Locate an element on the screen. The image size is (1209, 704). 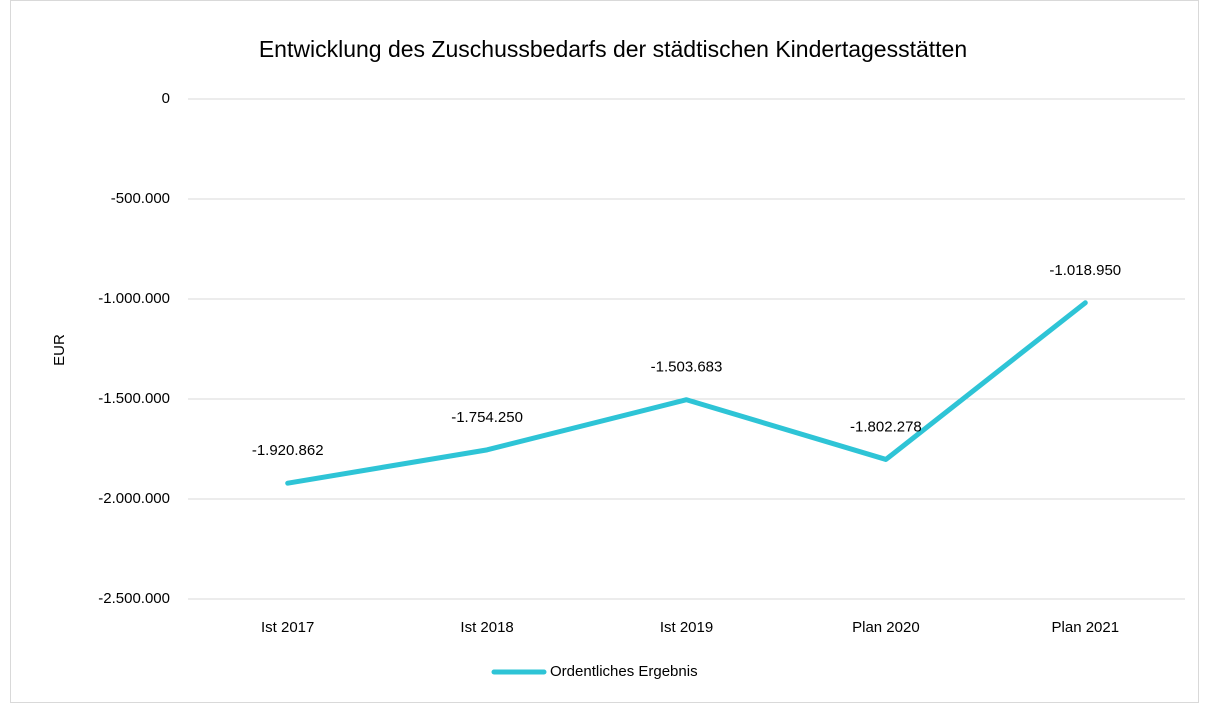
data-label: -1.920.862 is located at coordinates (288, 450).